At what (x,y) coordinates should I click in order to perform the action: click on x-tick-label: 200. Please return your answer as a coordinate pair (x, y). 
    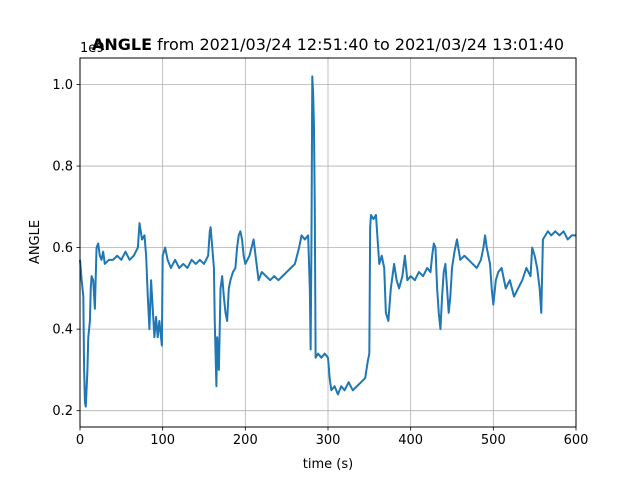
    Looking at the image, I should click on (245, 440).